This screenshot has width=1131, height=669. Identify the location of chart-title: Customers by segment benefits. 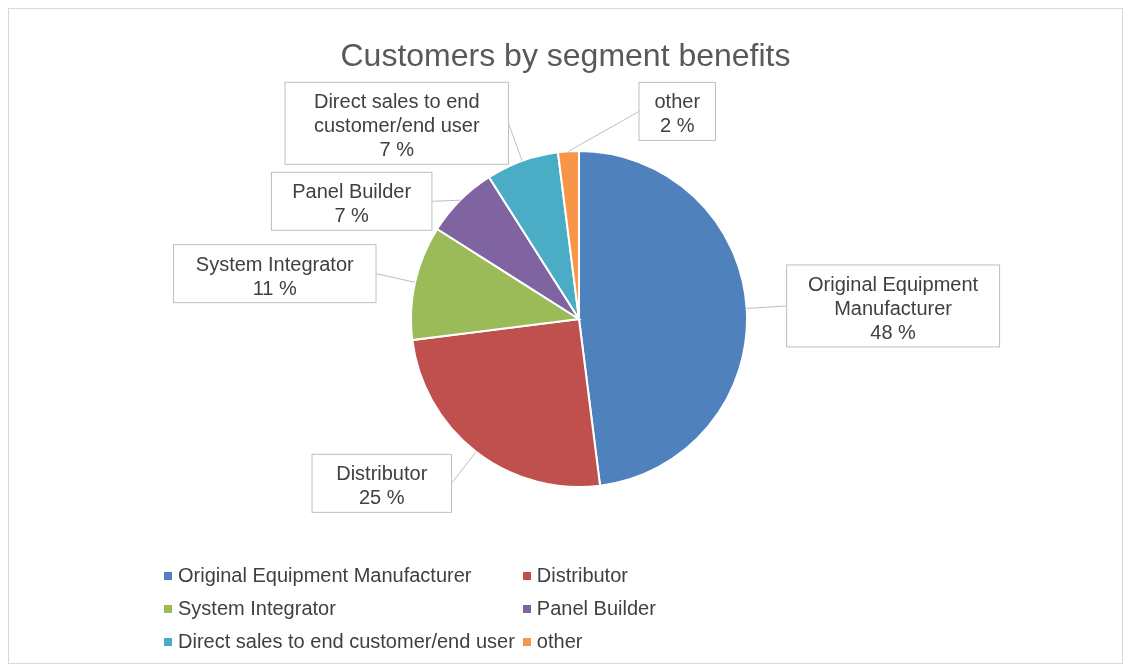
(565, 55).